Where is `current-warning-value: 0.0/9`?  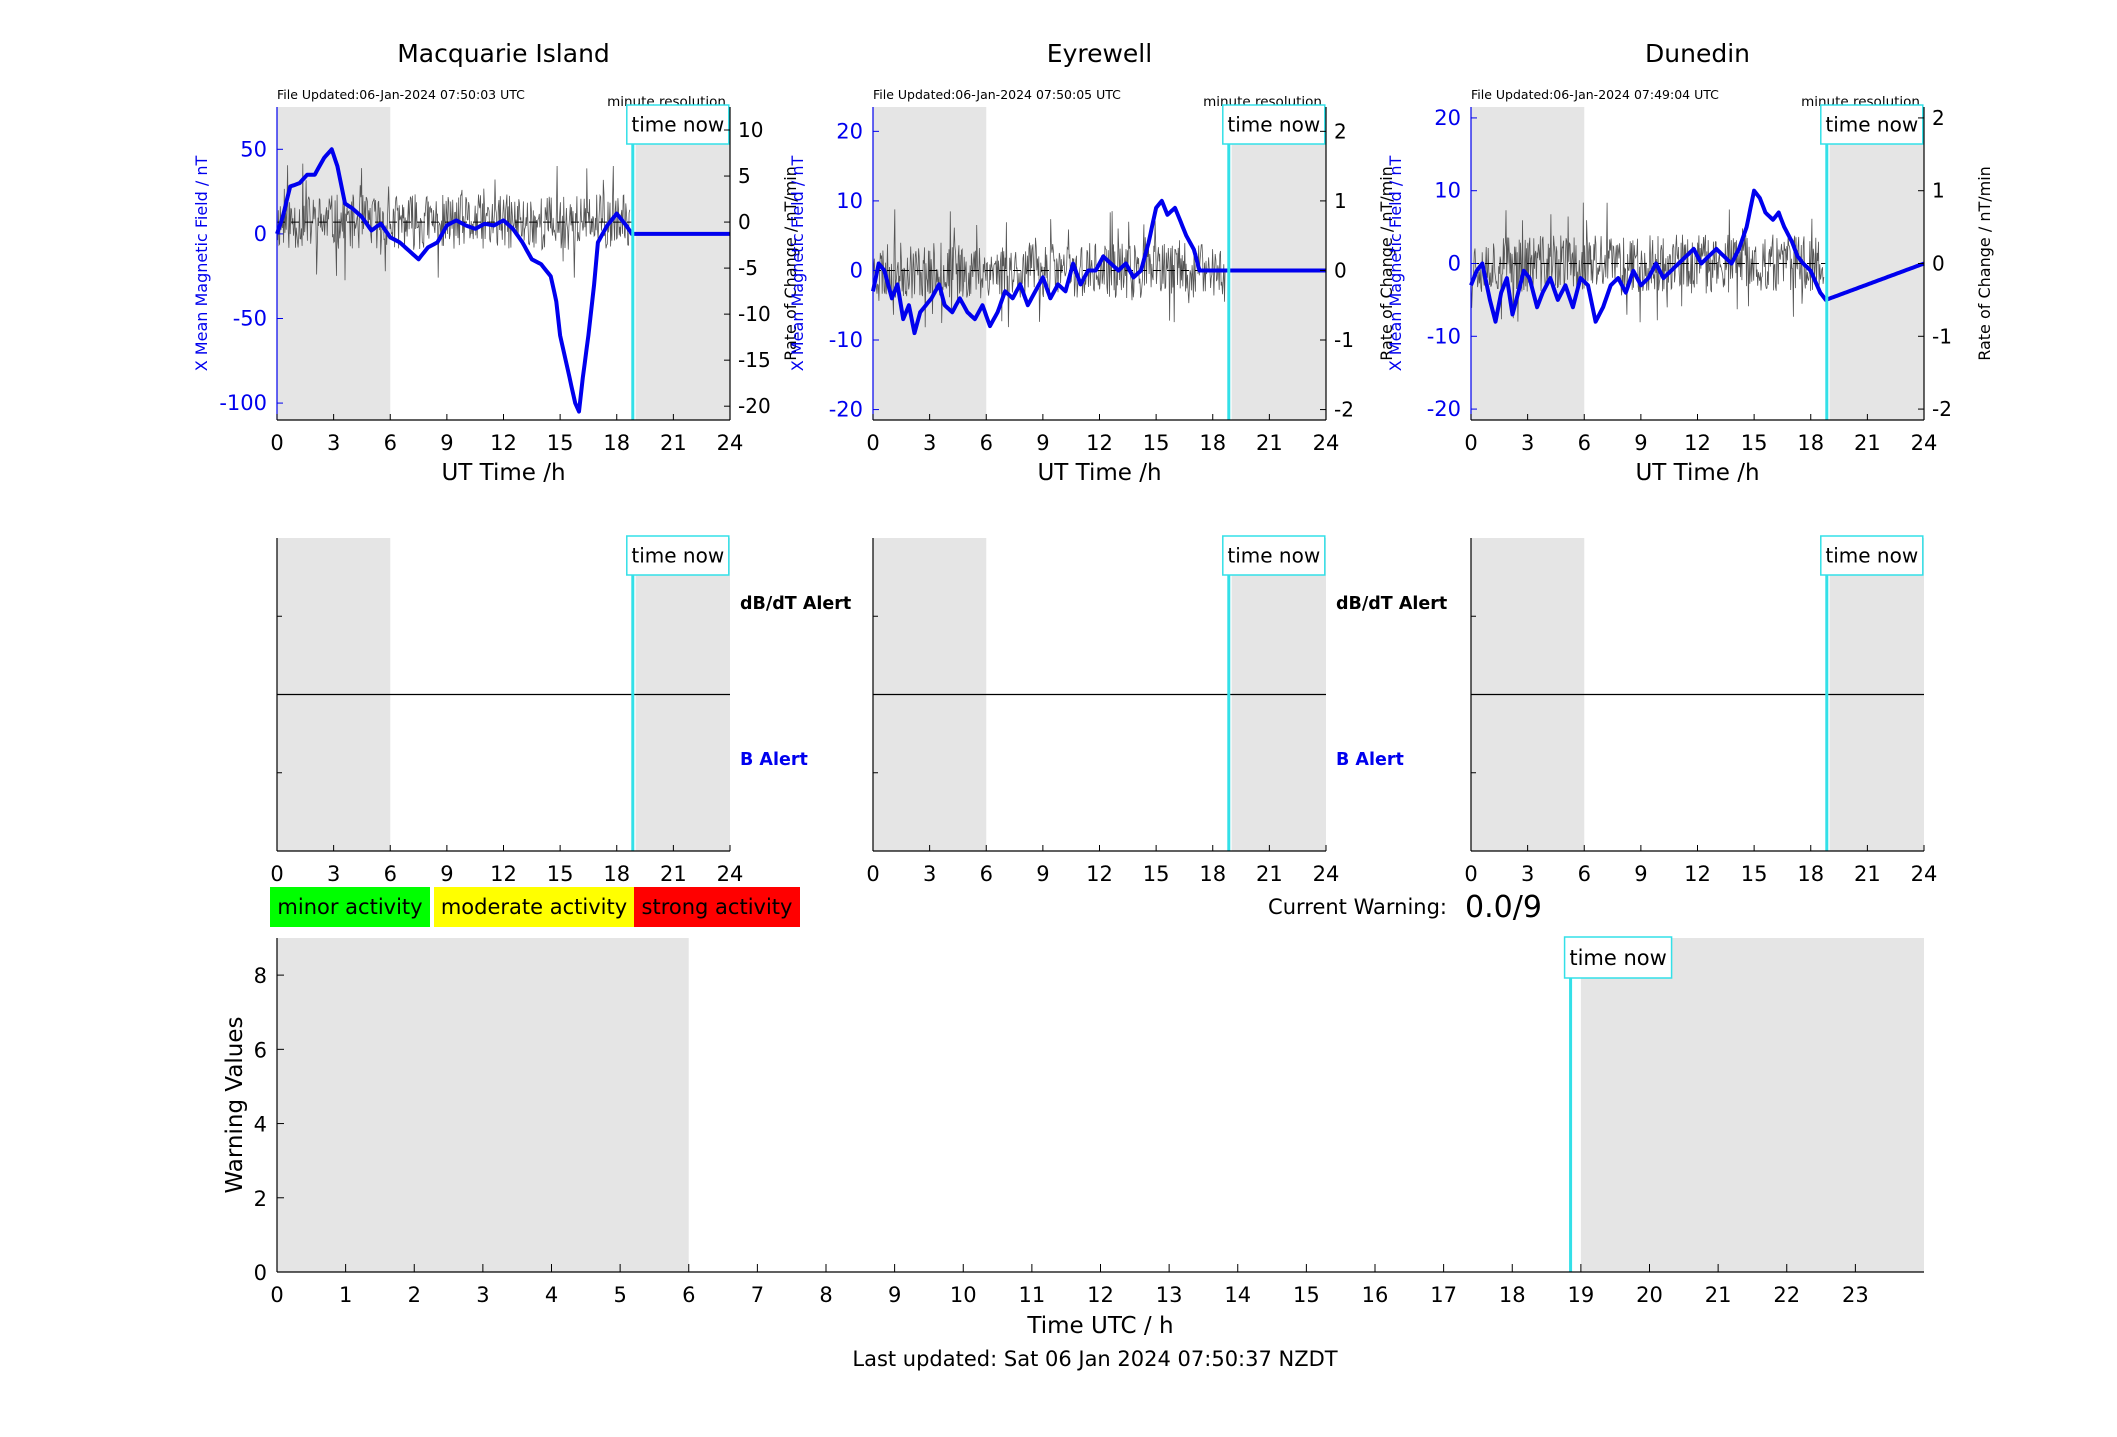
current-warning-value: 0.0/9 is located at coordinates (1503, 907).